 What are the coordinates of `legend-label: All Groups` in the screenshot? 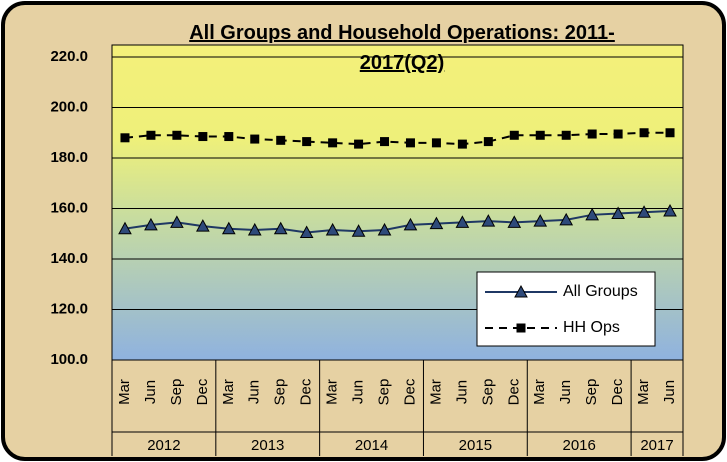 It's located at (600, 291).